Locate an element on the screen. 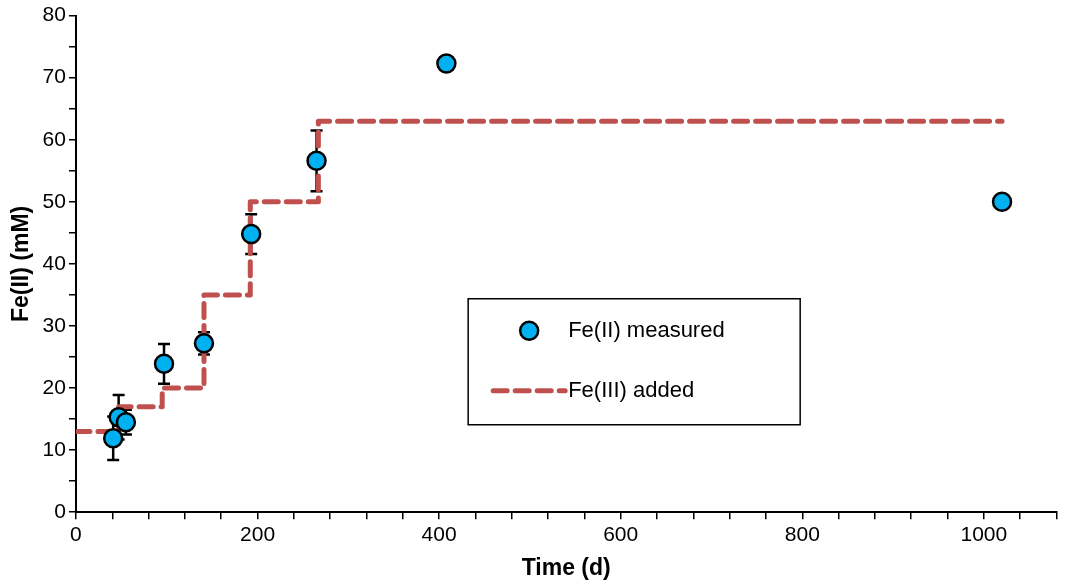 The image size is (1068, 586). x-tick-label: 200 is located at coordinates (258, 533).